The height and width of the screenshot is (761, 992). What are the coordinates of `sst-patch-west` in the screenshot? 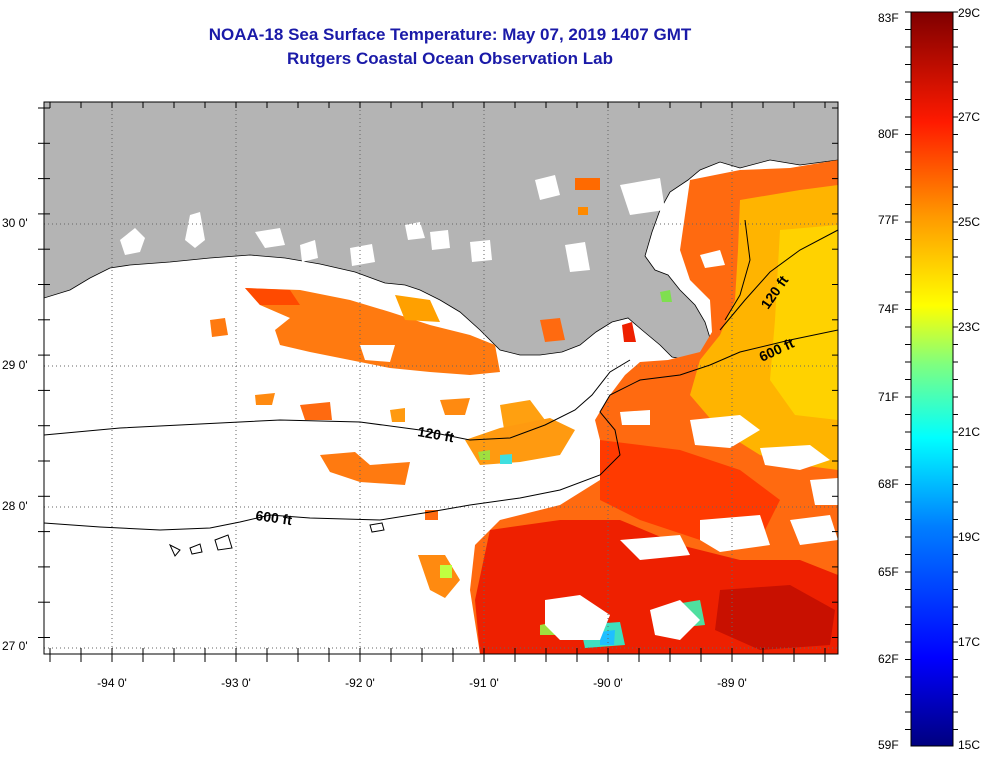 It's located at (372, 331).